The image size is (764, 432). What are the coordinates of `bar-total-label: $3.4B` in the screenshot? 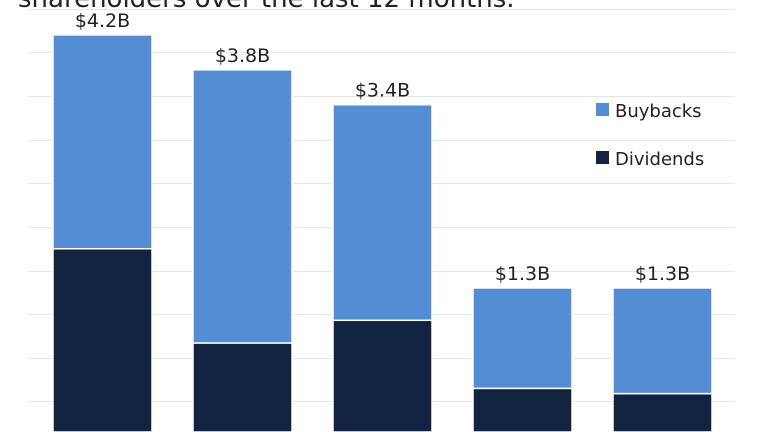 It's located at (382, 91).